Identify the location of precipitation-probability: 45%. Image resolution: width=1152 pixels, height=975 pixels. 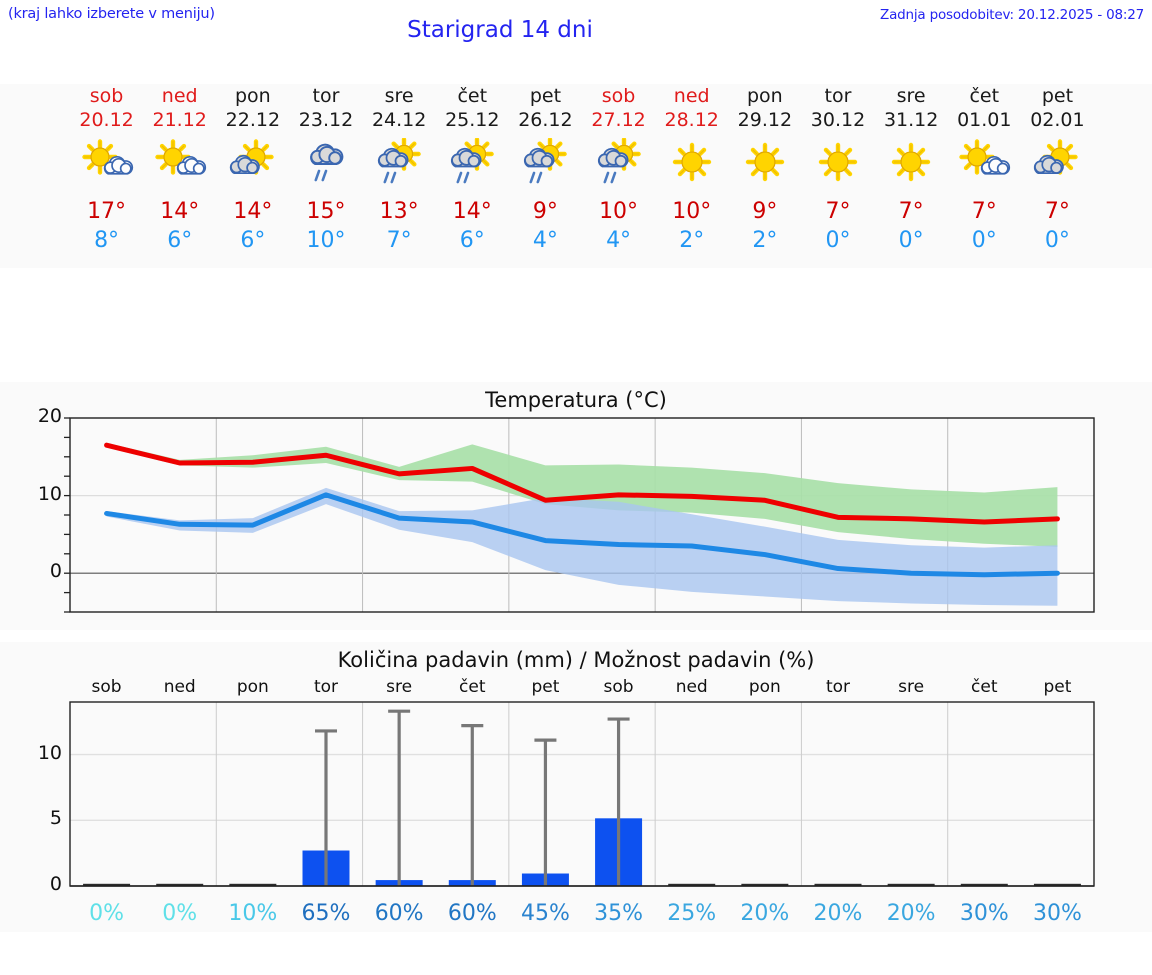
(545, 913).